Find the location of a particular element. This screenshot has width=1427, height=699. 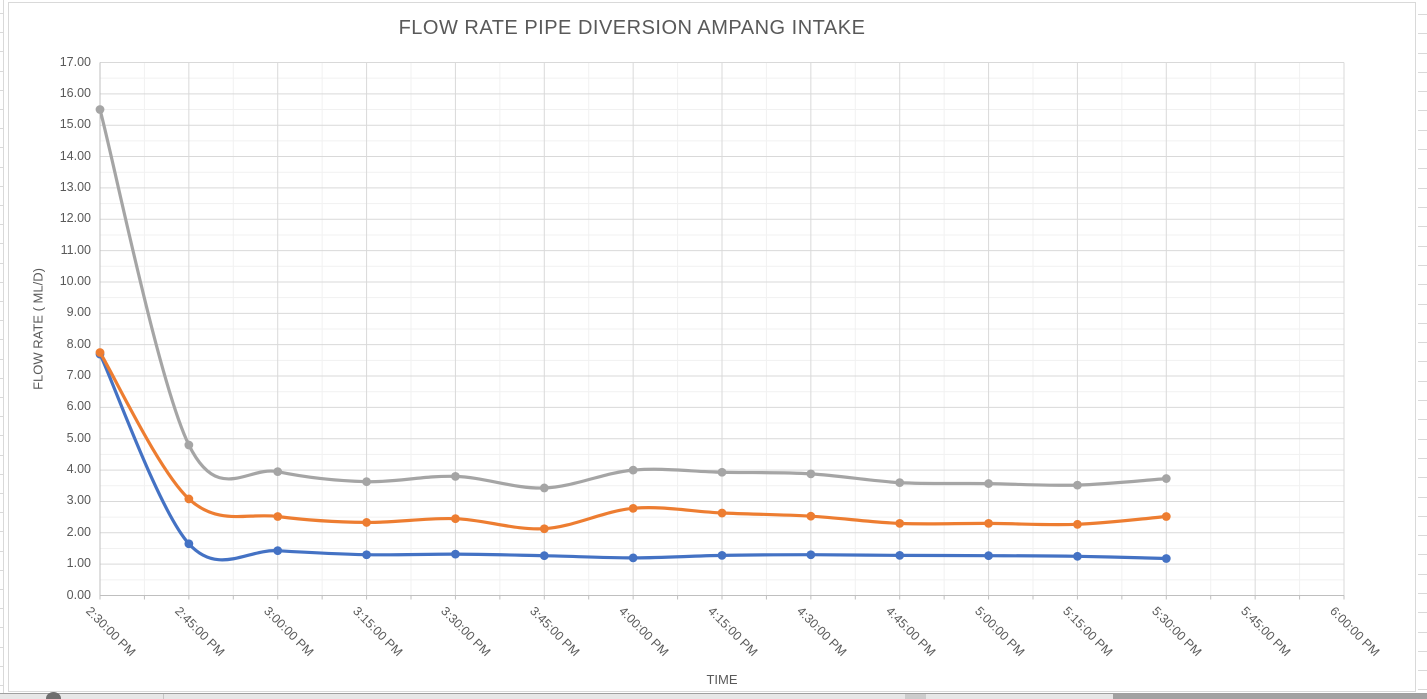

bottom-scrollbar is located at coordinates (713, 695).